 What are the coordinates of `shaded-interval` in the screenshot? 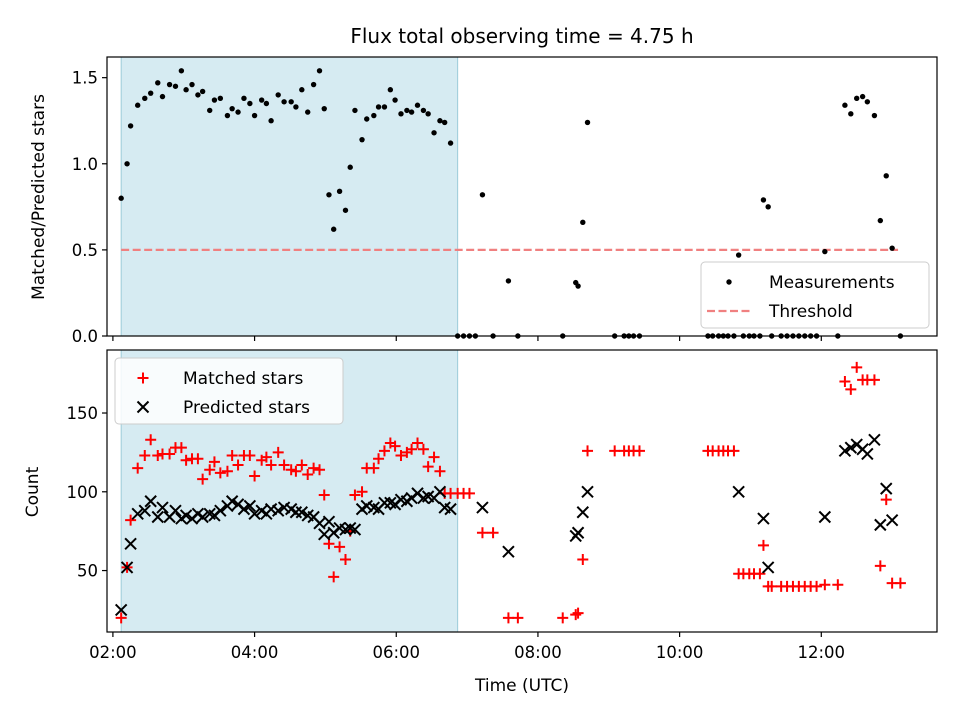 It's located at (289, 196).